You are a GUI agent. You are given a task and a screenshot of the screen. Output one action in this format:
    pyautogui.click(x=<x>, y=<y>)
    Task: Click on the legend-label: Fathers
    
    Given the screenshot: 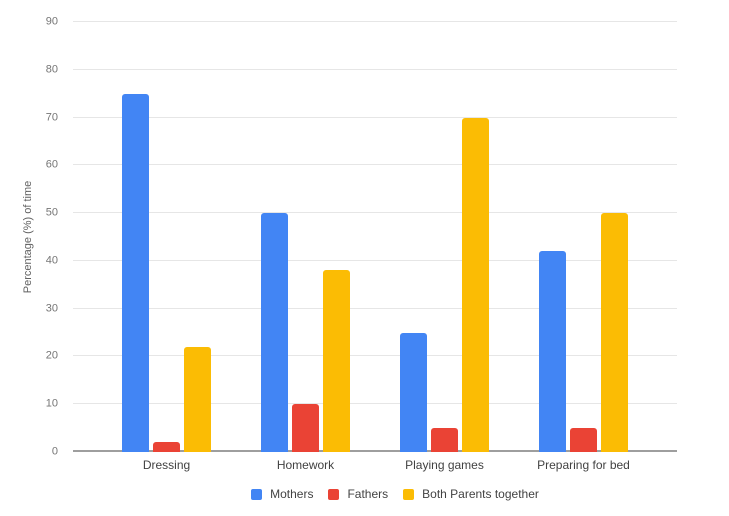 What is the action you would take?
    pyautogui.click(x=368, y=494)
    